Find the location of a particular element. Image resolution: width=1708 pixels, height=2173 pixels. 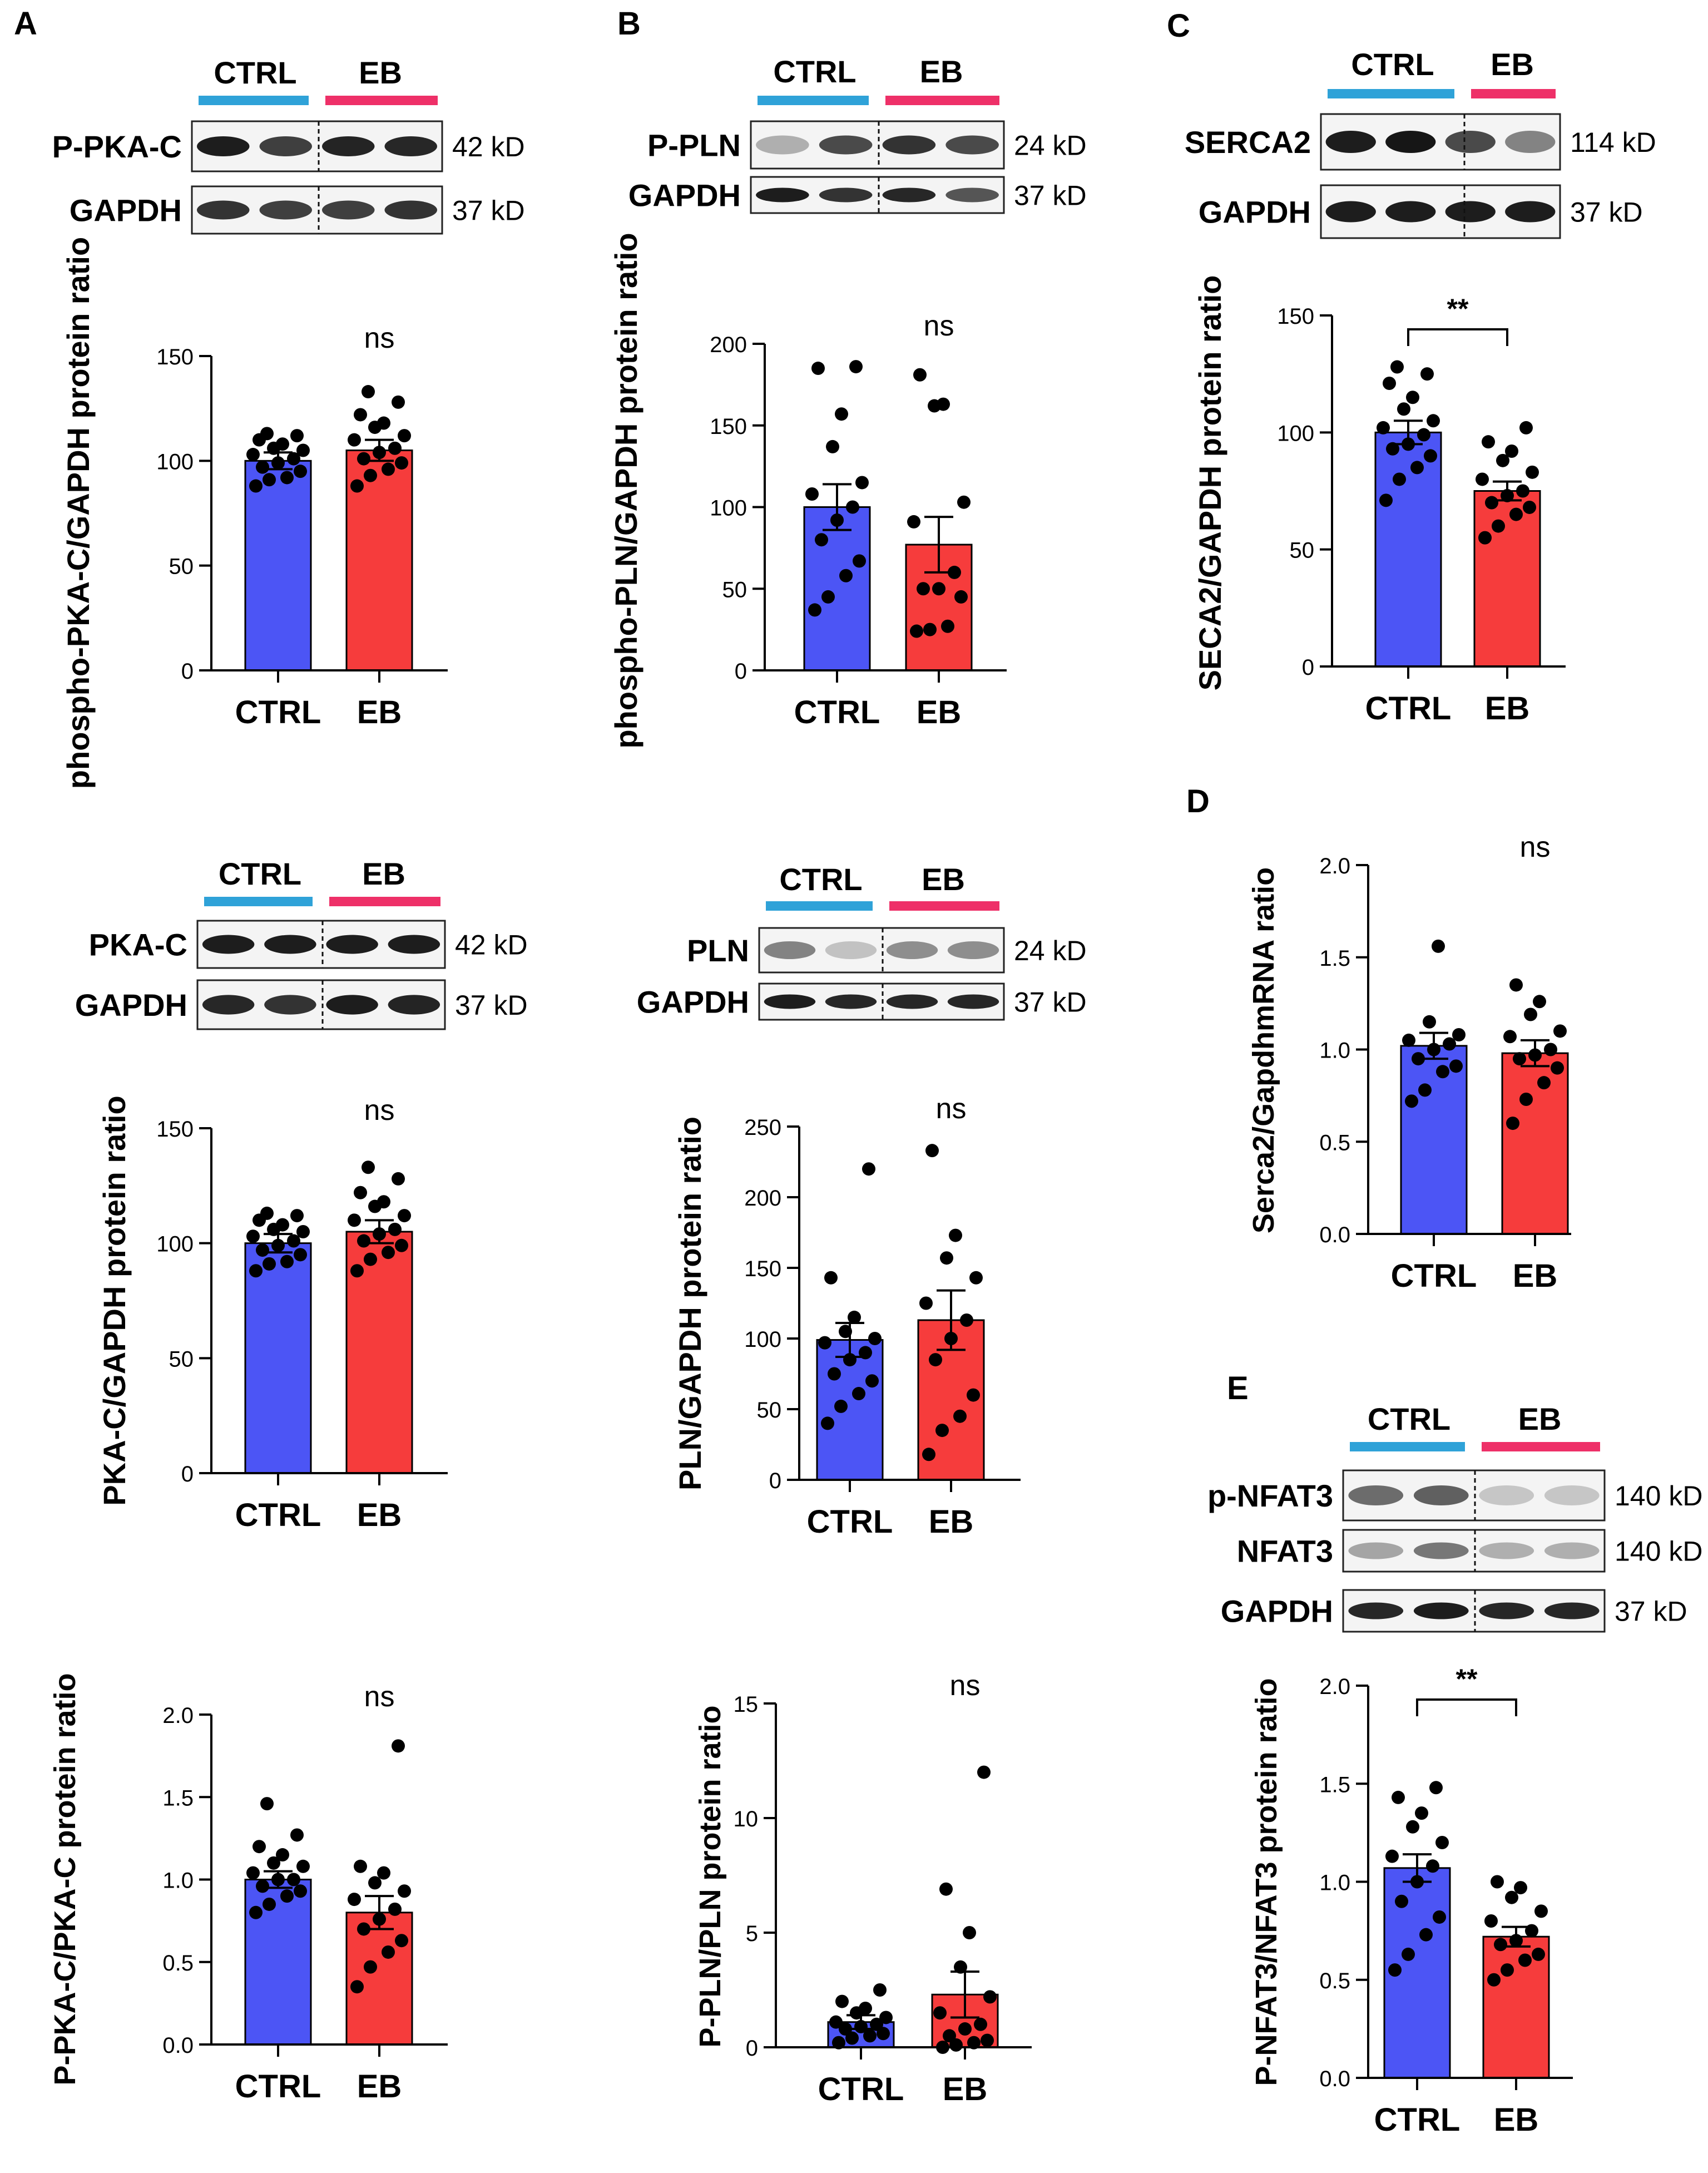

panel-label-e: E is located at coordinates (1238, 1388).